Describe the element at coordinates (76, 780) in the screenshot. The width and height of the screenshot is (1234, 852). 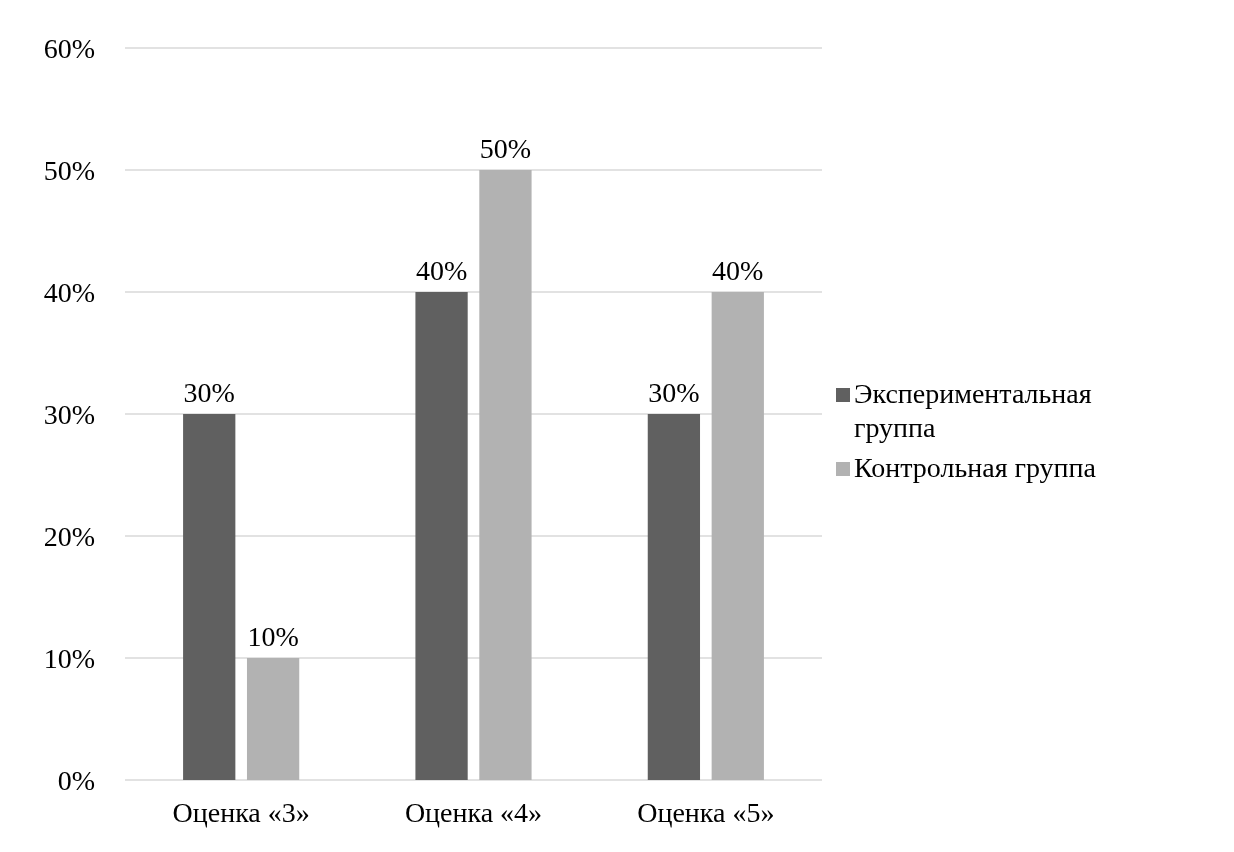
I see `y-tick-label: 0%` at that location.